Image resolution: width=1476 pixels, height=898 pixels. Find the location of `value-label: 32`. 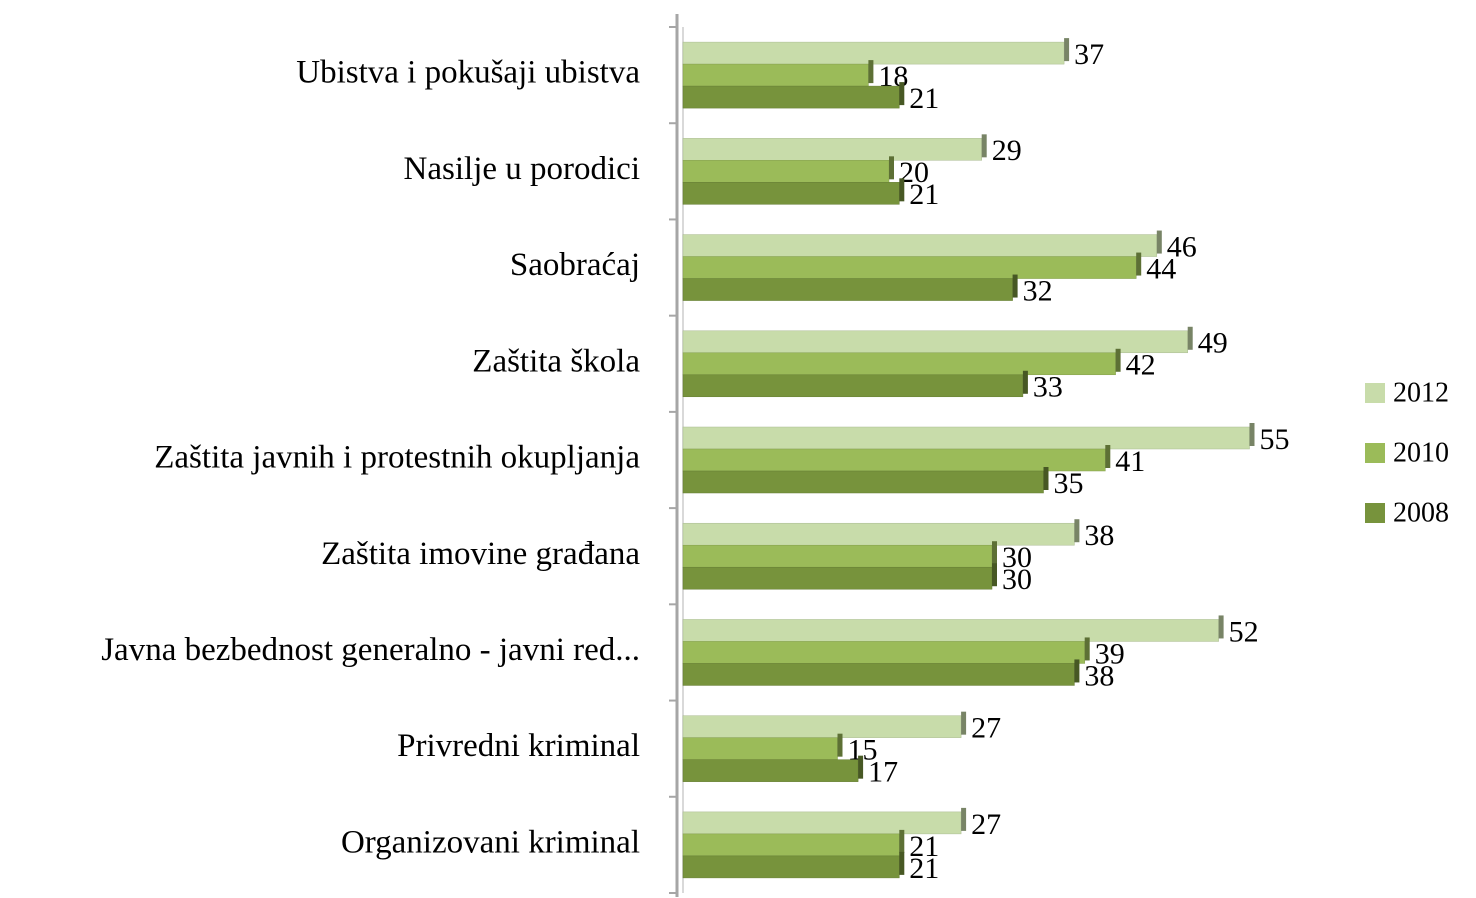

value-label: 32 is located at coordinates (1038, 290).